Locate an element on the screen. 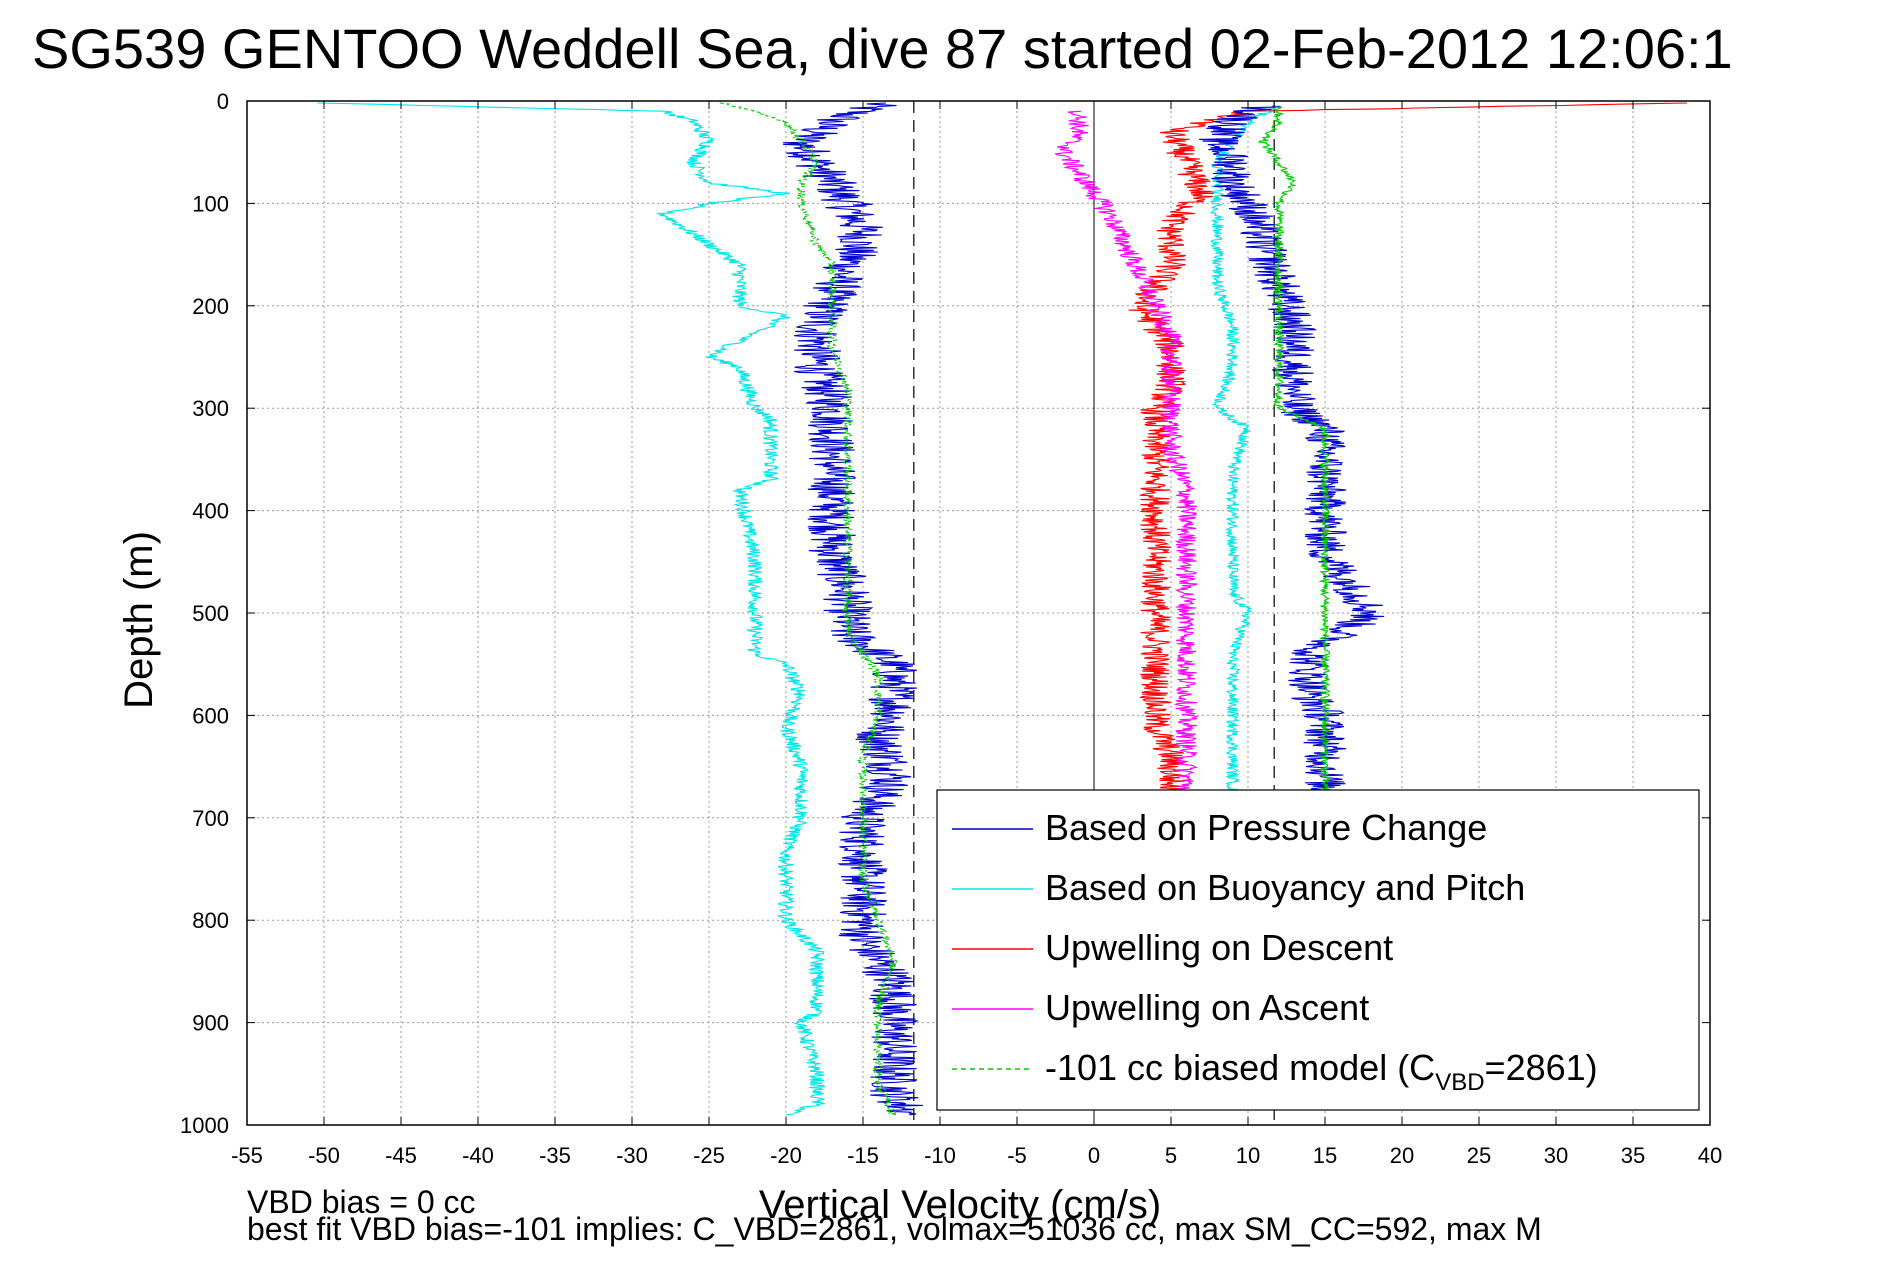  legend-label-text: Upwelling on Descent is located at coordinates (1219, 947).